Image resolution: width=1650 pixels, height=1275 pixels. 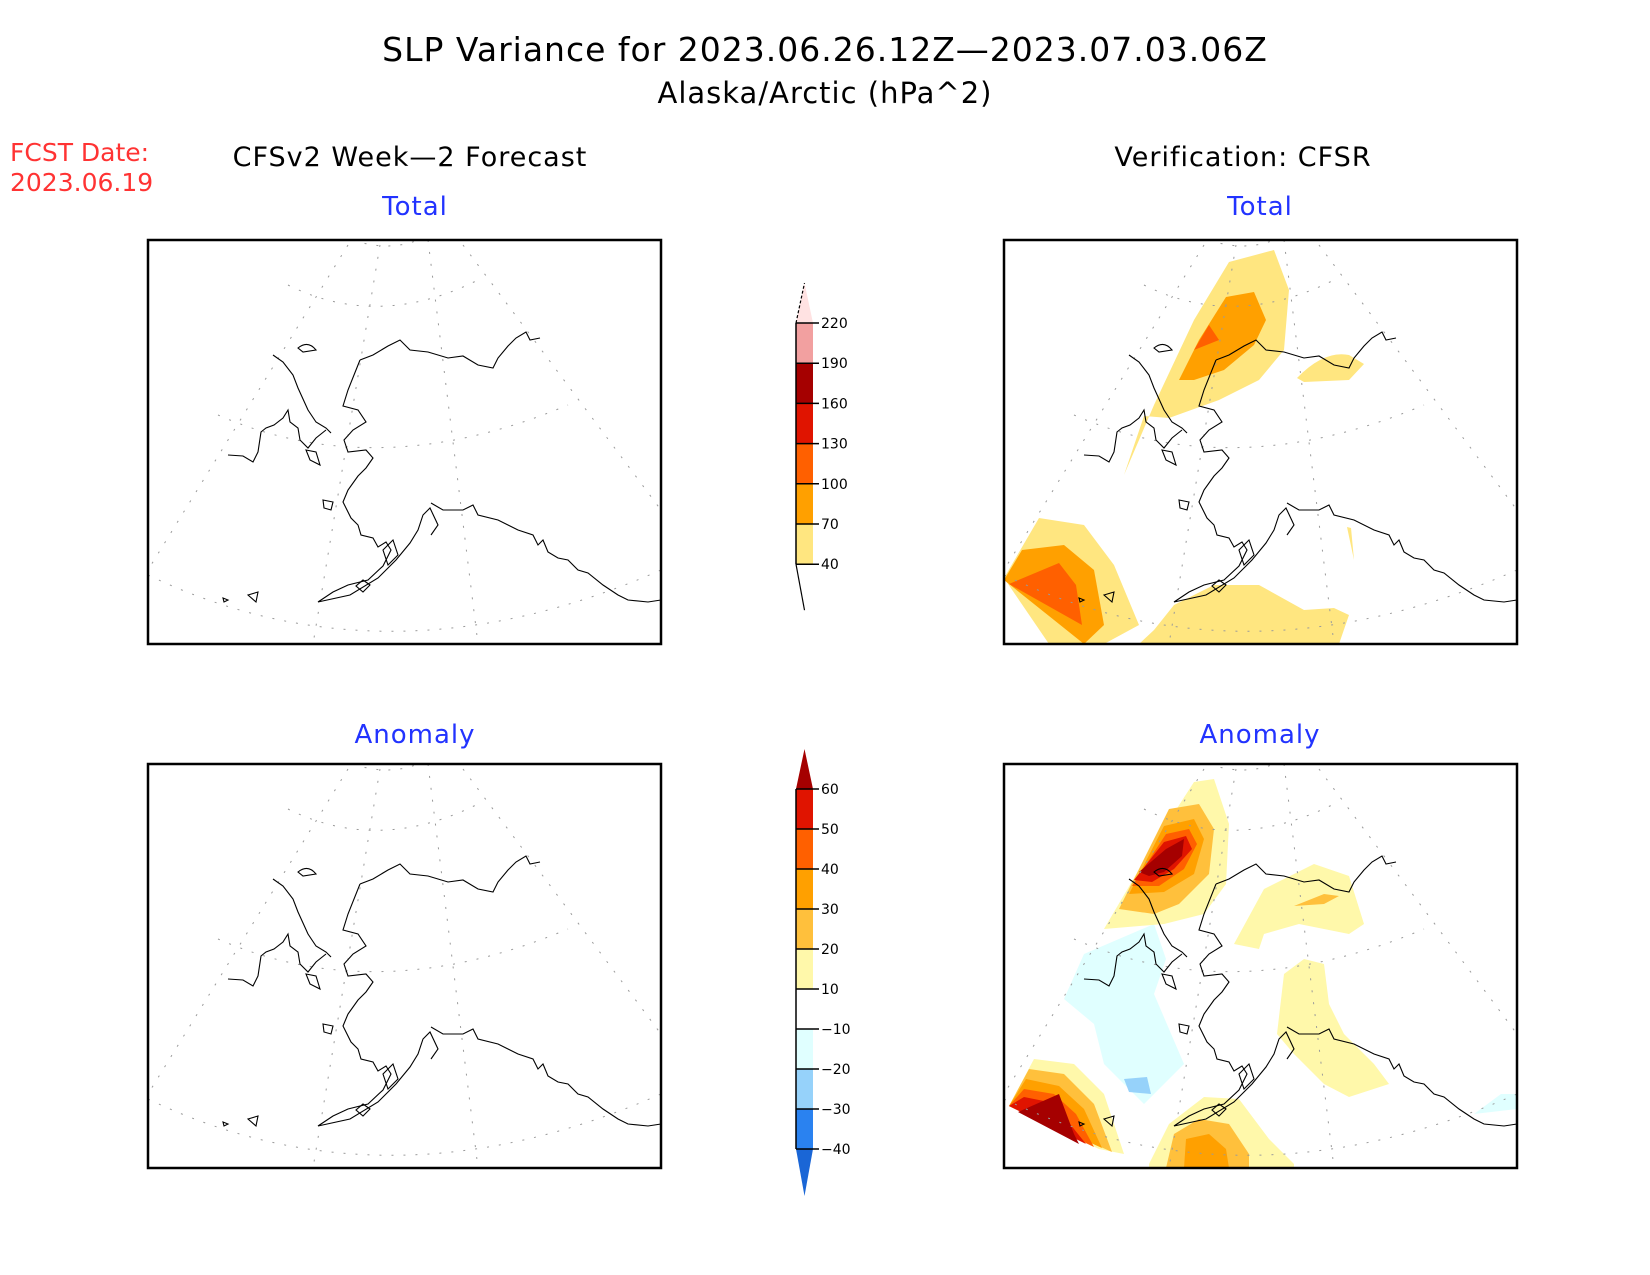 What do you see at coordinates (830, 525) in the screenshot?
I see `colorbar-tick-label: 70` at bounding box center [830, 525].